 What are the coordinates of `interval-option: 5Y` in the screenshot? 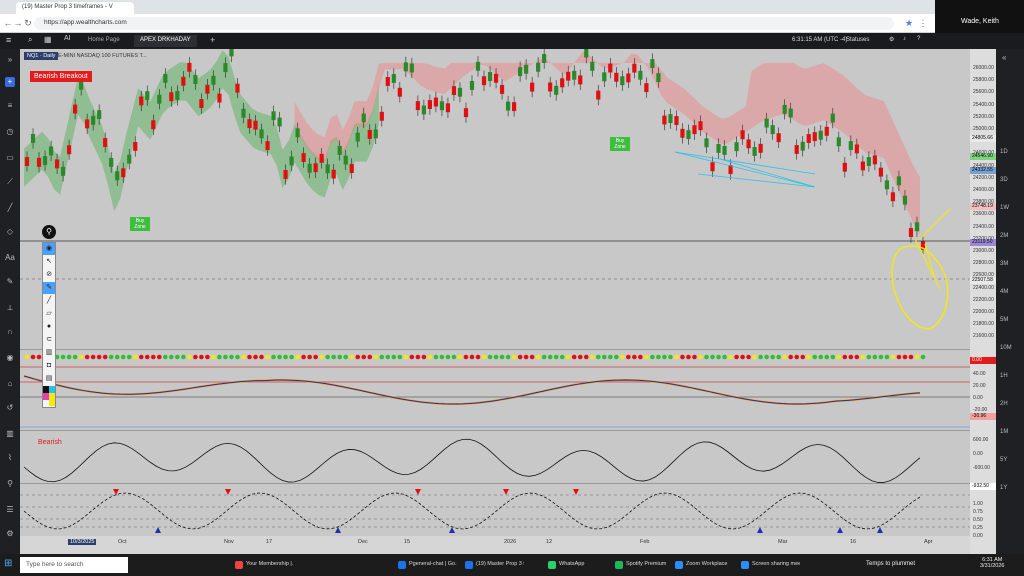 It's located at (1004, 460).